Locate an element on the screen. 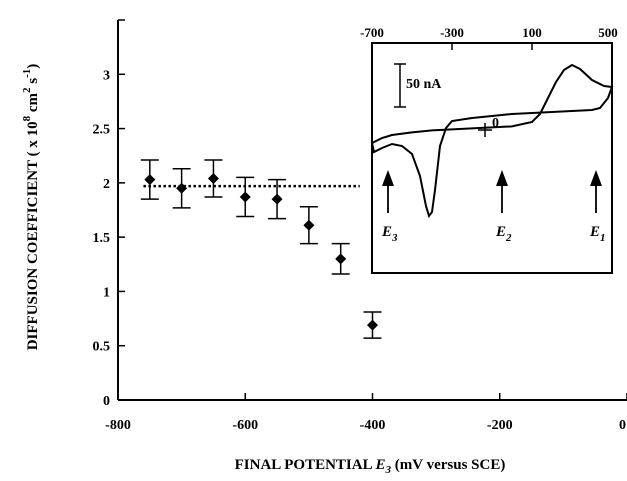  potential-marker-e3: E3 is located at coordinates (389, 207).